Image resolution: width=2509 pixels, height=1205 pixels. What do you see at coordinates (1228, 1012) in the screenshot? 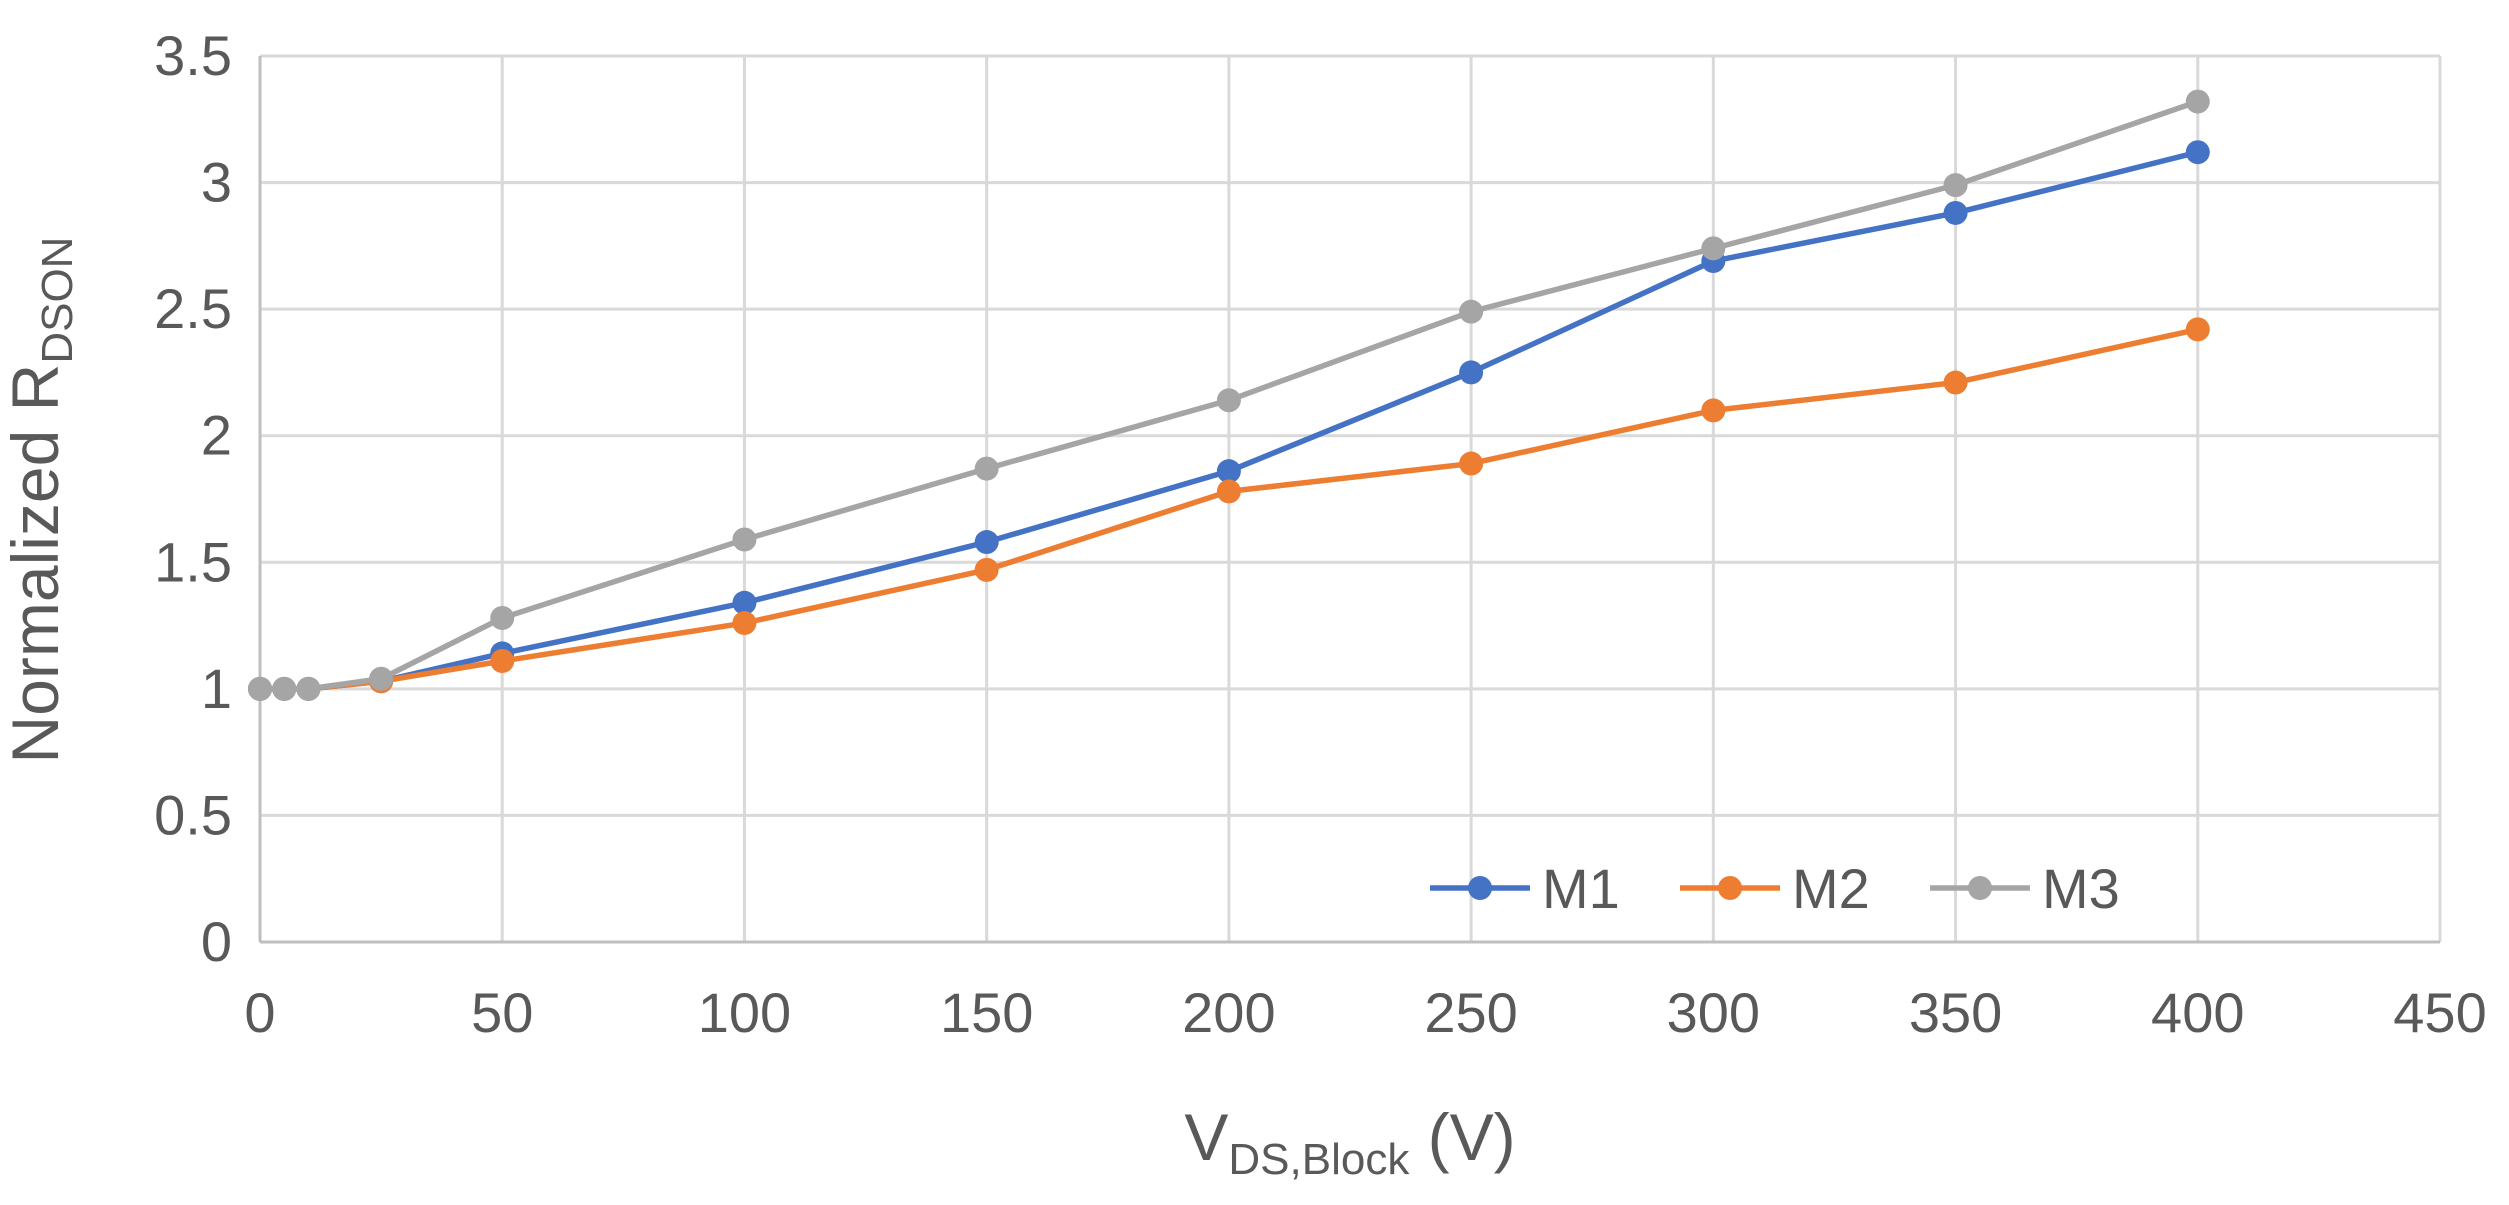
I see `x-tick-label: 200` at bounding box center [1228, 1012].